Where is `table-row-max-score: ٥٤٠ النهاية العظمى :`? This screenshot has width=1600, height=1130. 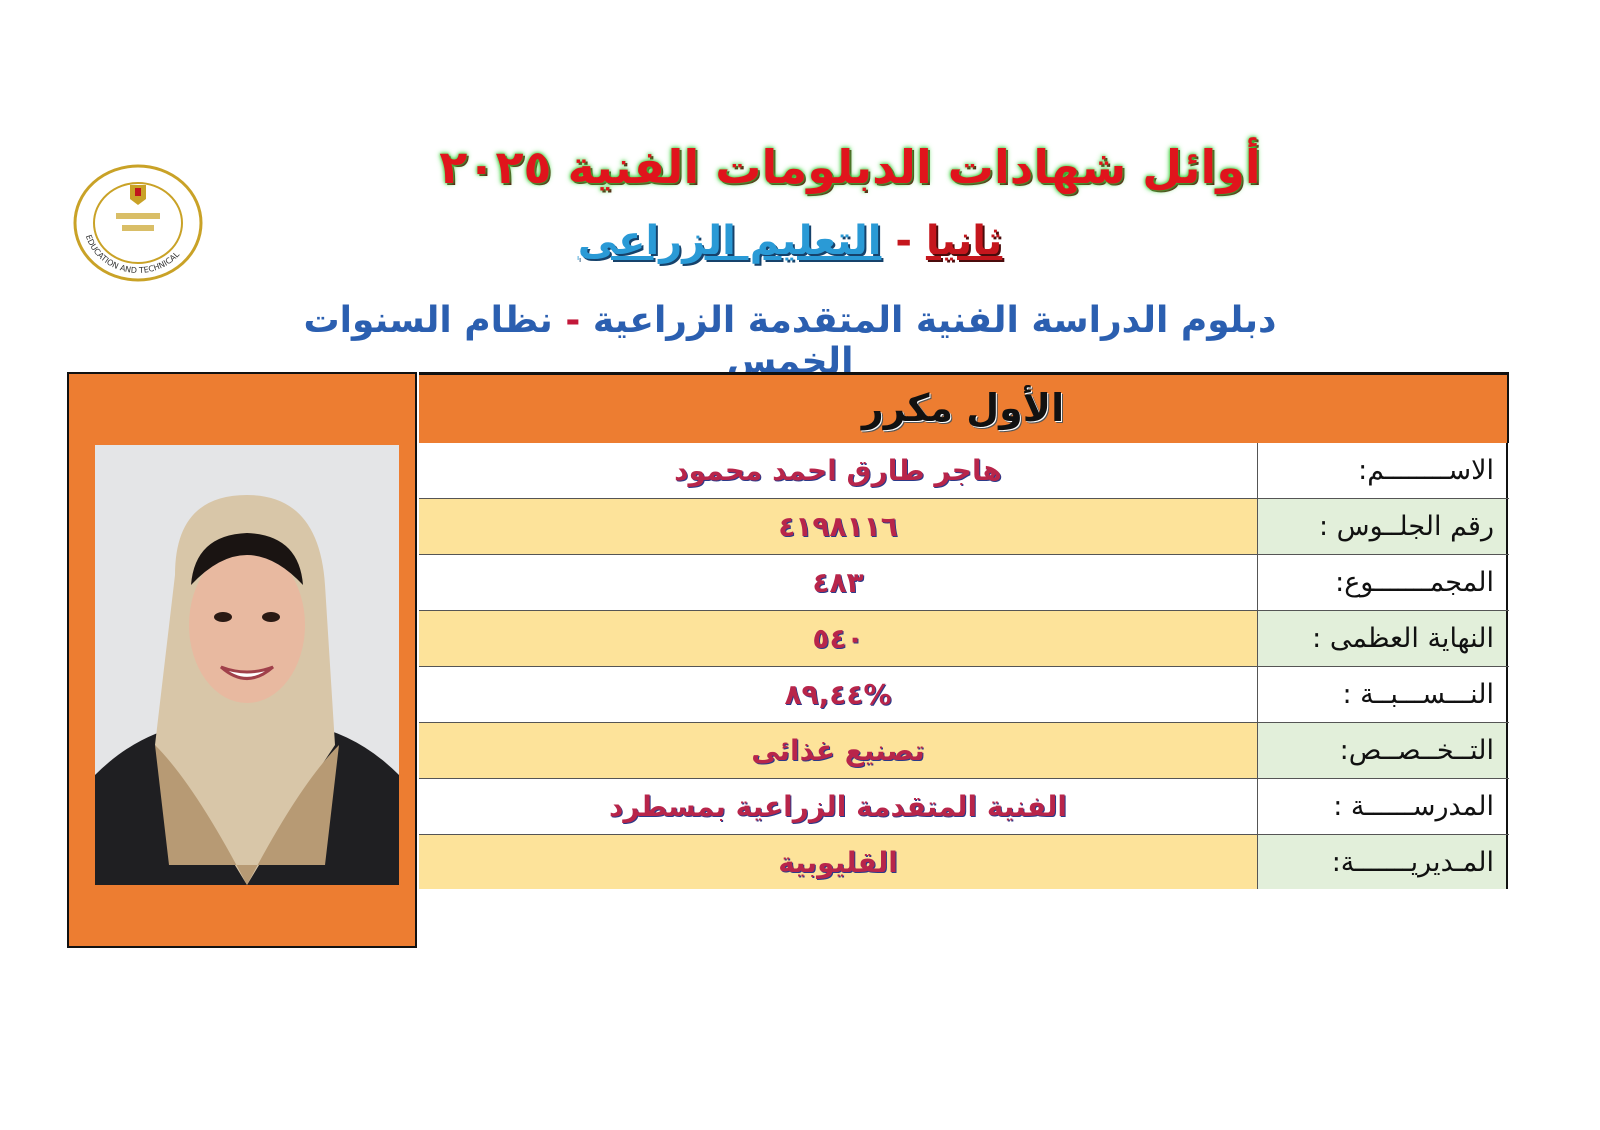 table-row-max-score: ٥٤٠ النهاية العظمى : is located at coordinates (964, 639).